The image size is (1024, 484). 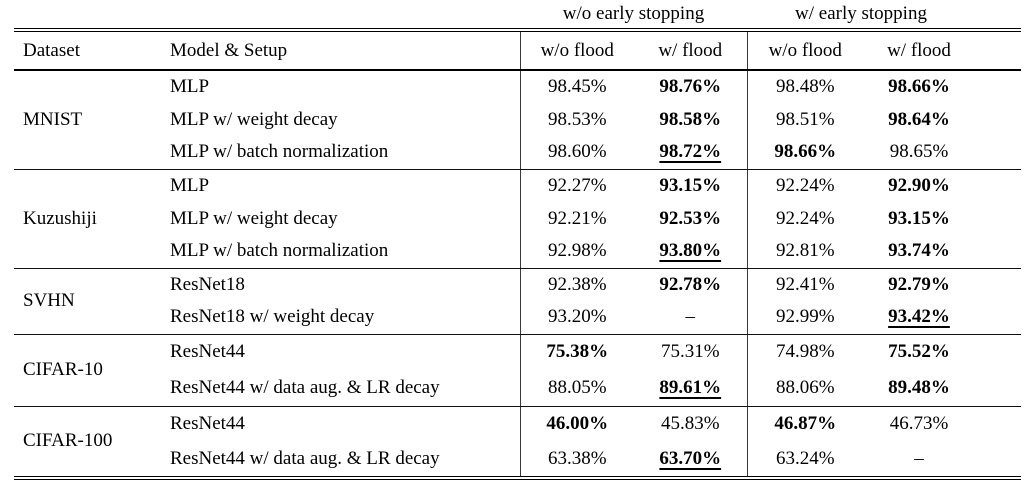 I want to click on value-text: 92.27%, so click(x=577, y=185).